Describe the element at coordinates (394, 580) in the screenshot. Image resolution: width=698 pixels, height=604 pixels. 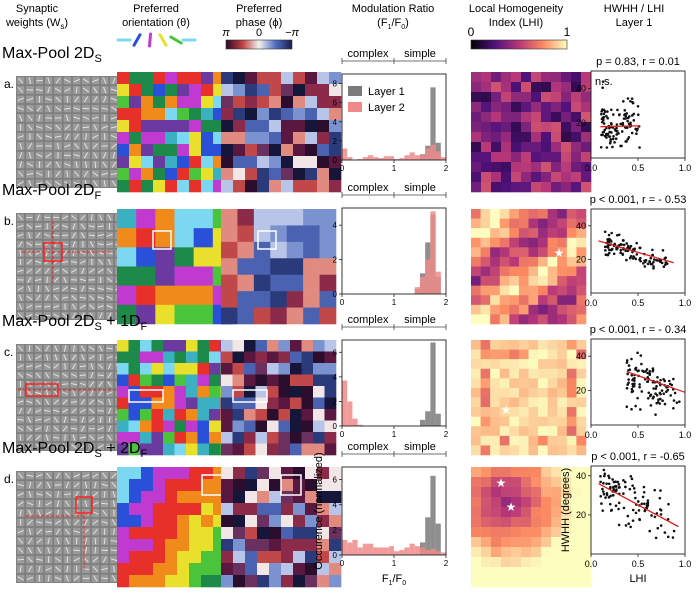
I see `hist-xlabel: F1/F0` at that location.